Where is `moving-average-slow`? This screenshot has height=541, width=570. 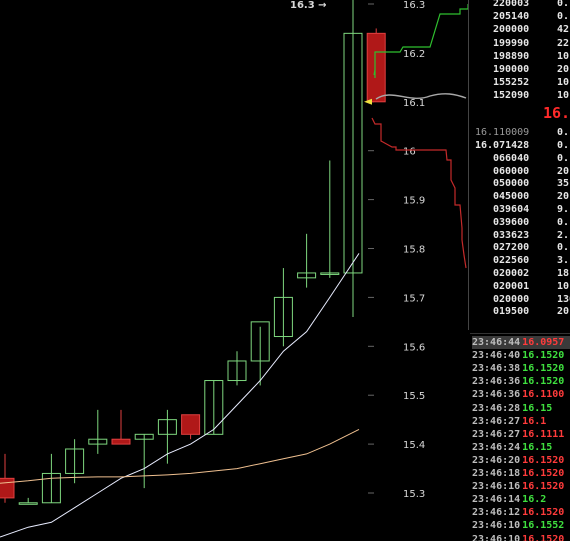 moving-average-slow is located at coordinates (179, 456).